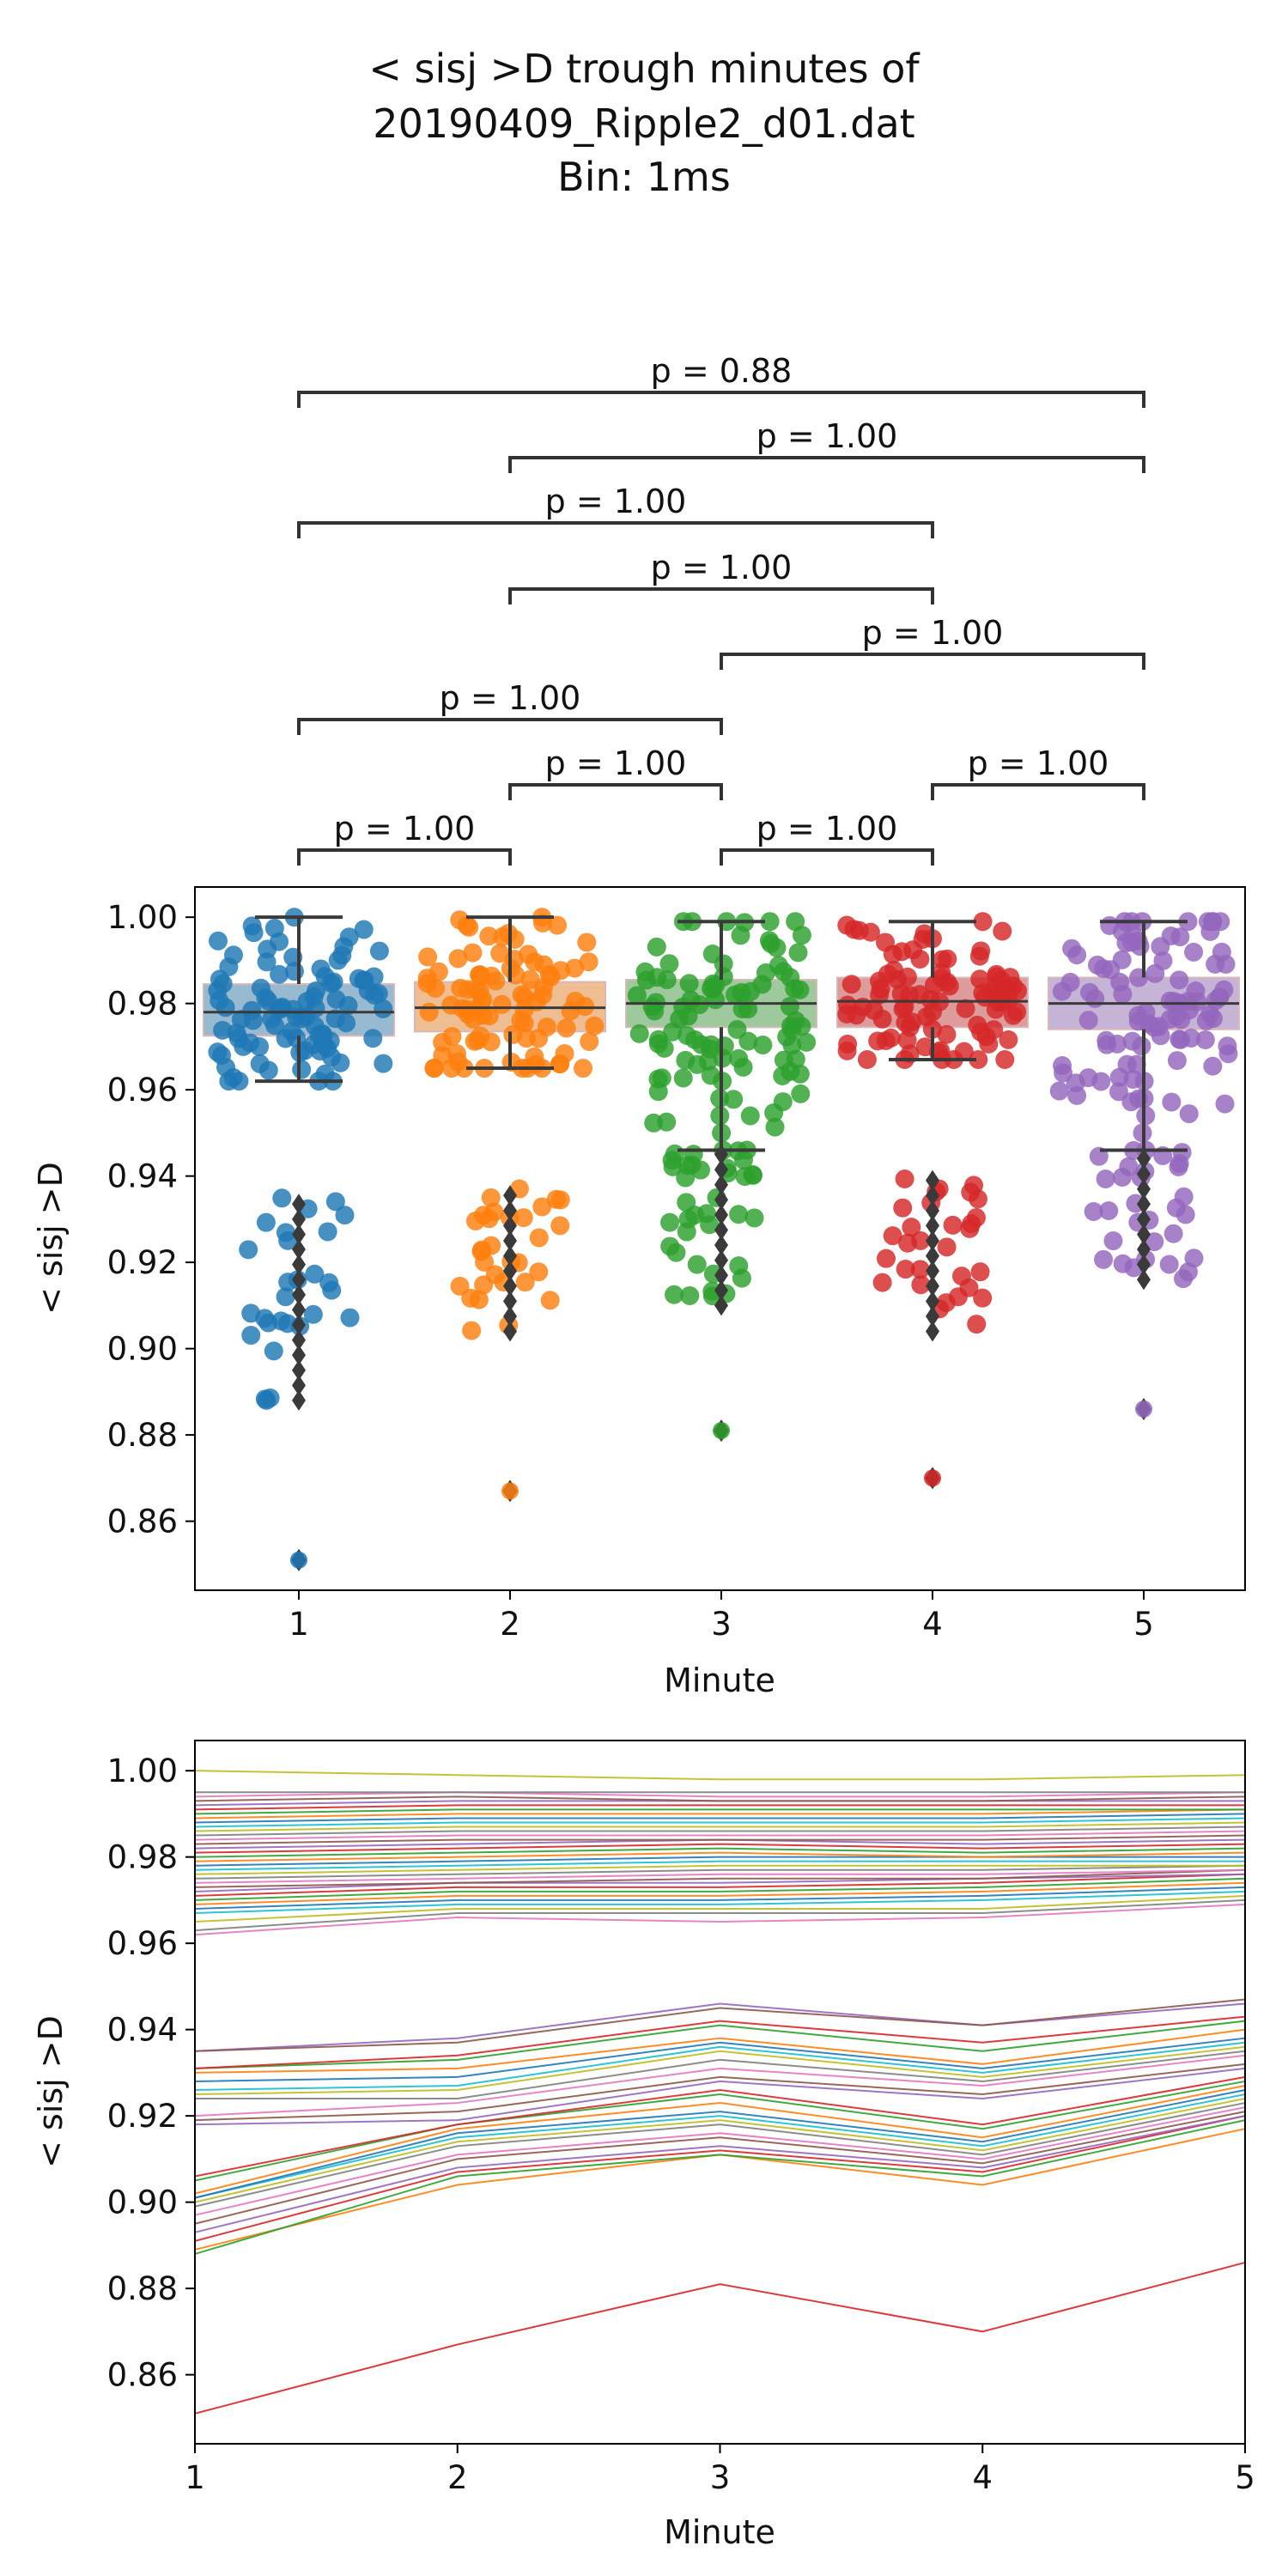 The width and height of the screenshot is (1288, 2576). Describe the element at coordinates (720, 1799) in the screenshot. I see `series-line-s56` at that location.